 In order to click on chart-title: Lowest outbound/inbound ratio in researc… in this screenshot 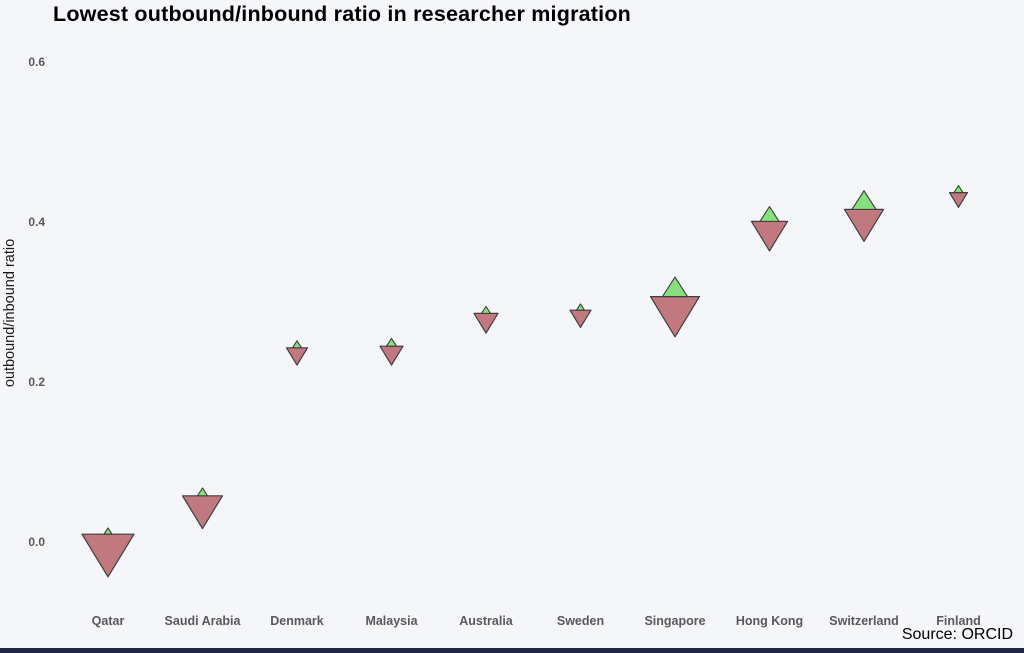, I will do `click(342, 14)`.